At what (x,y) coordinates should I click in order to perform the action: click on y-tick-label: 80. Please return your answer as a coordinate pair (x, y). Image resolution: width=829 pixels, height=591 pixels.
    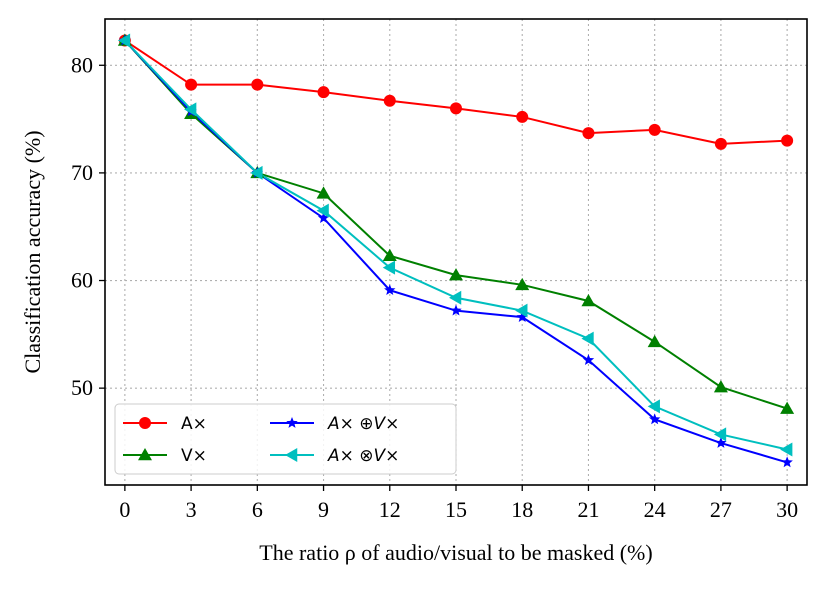
    Looking at the image, I should click on (82, 64).